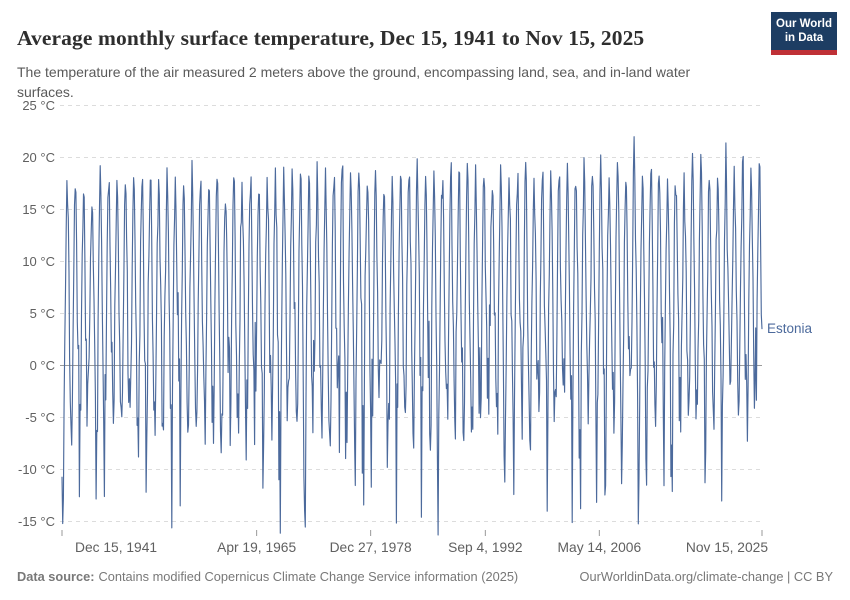 Image resolution: width=850 pixels, height=600 pixels. I want to click on y-axis-tick-label: -10 °C, so click(36, 469).